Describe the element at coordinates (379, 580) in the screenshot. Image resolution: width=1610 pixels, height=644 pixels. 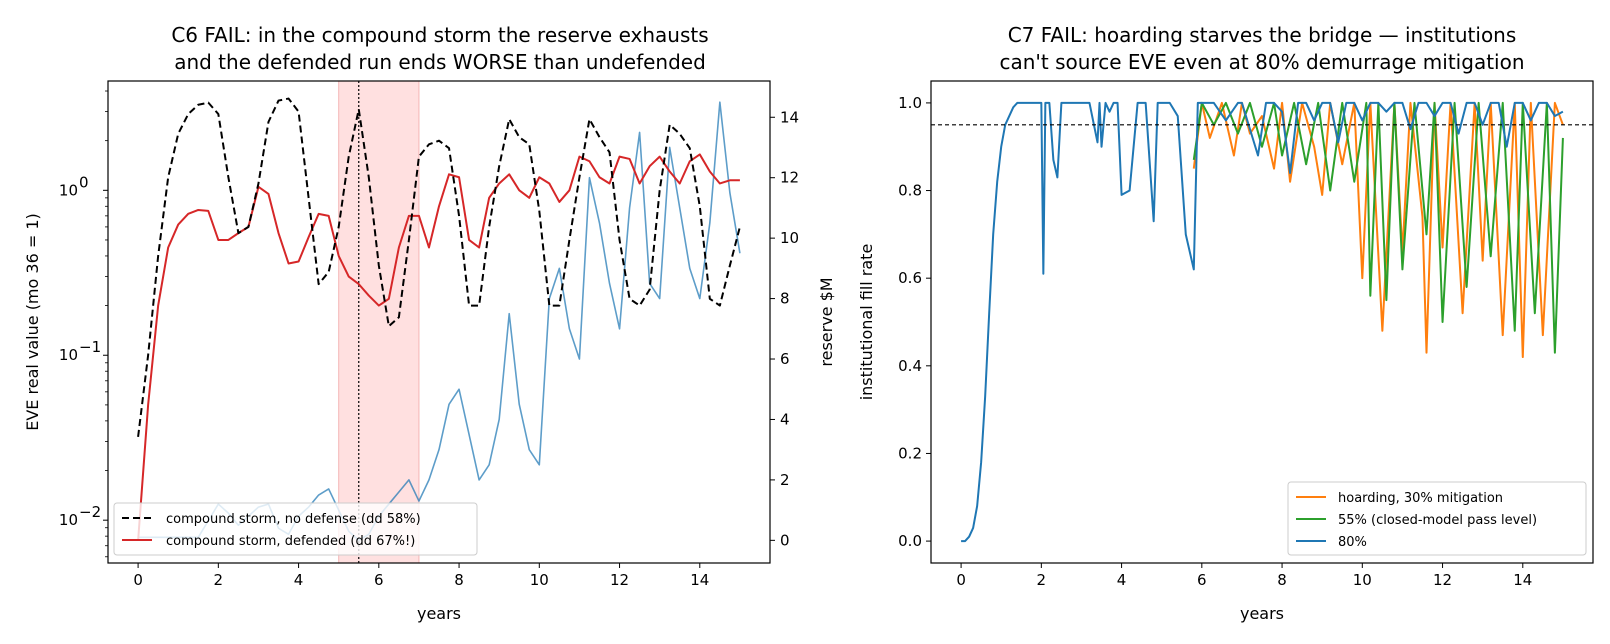
I see `left-x-tick-label: 6` at that location.